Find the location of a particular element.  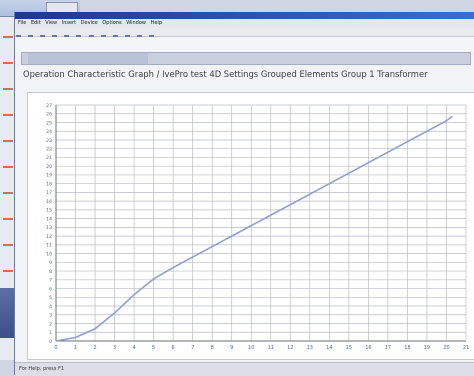

y-tick-label: 2 is located at coordinates (50, 324).